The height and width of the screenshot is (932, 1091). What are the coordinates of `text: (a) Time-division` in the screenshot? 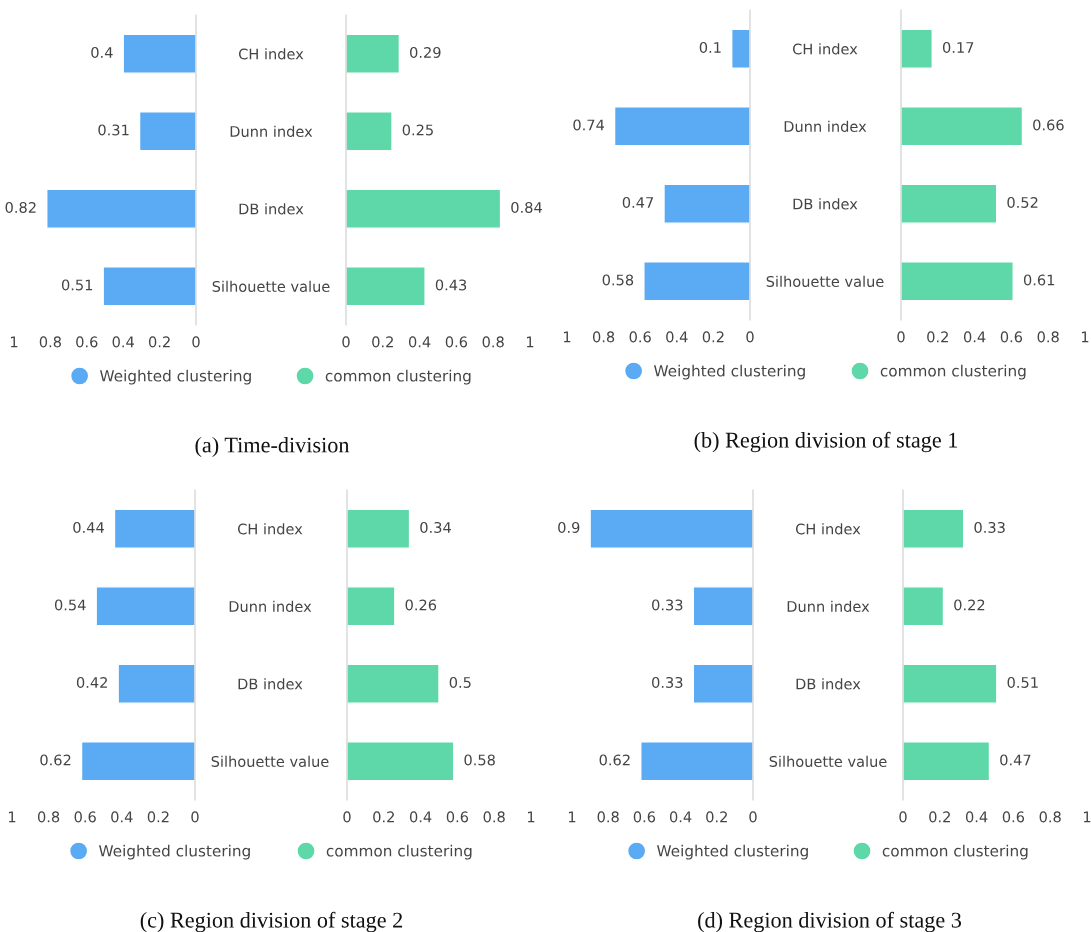 It's located at (272, 447).